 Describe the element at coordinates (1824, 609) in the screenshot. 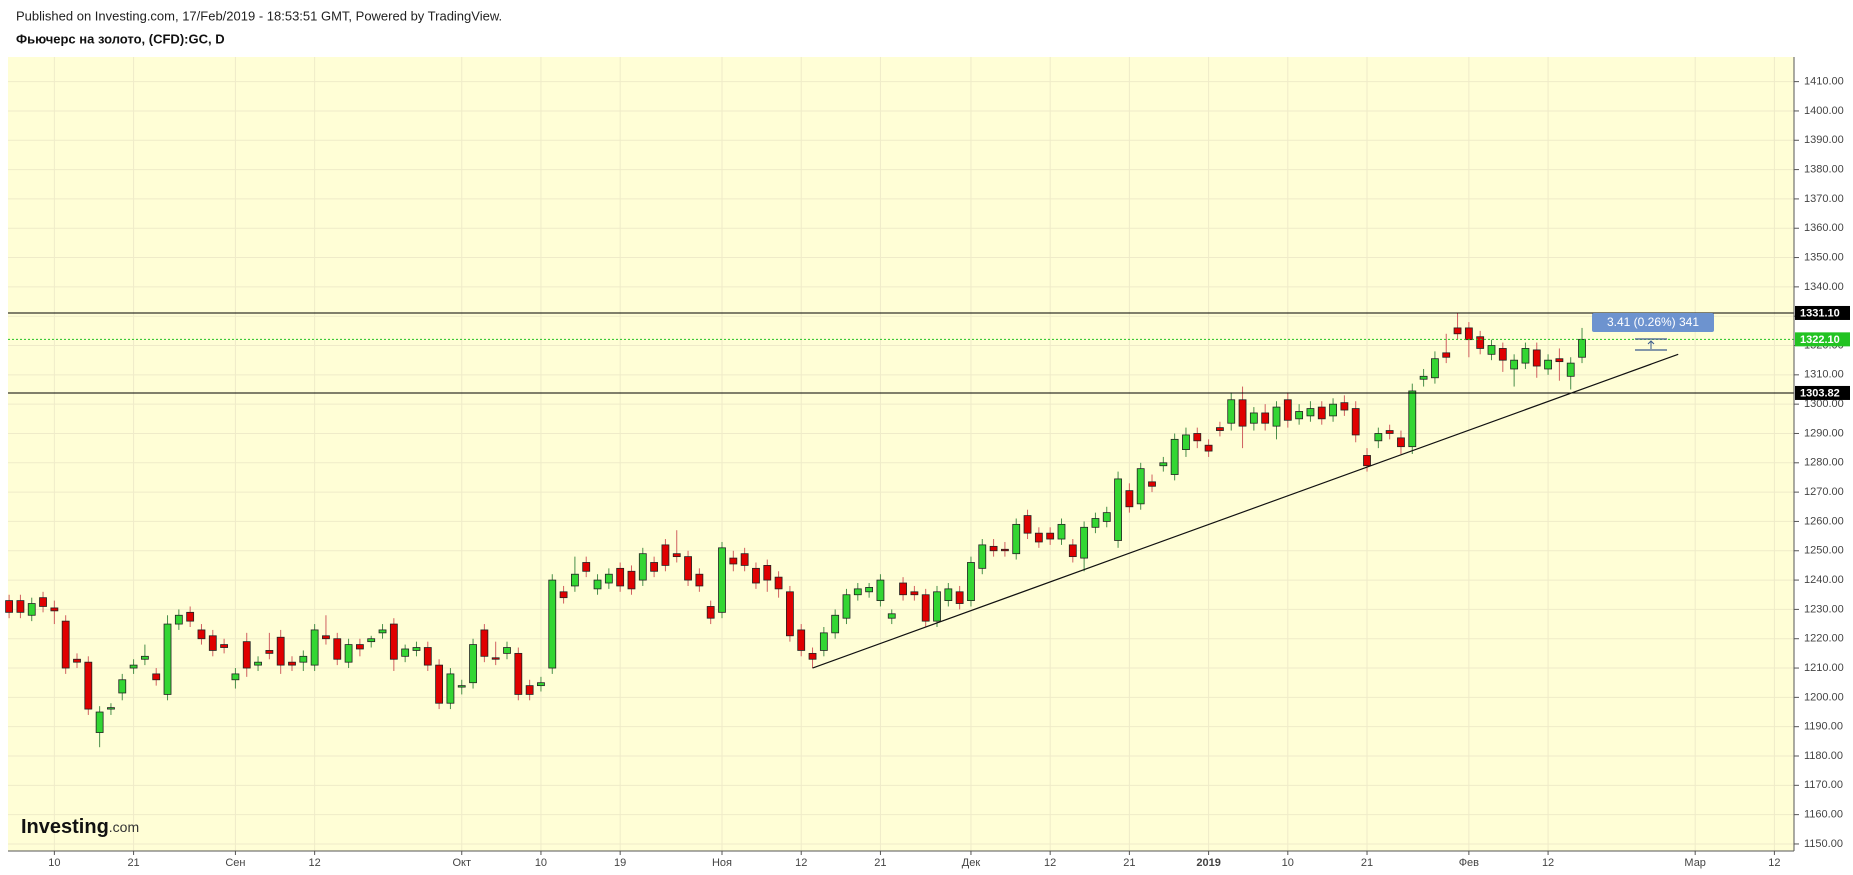

I see `y-tick-label: 1230.00` at that location.